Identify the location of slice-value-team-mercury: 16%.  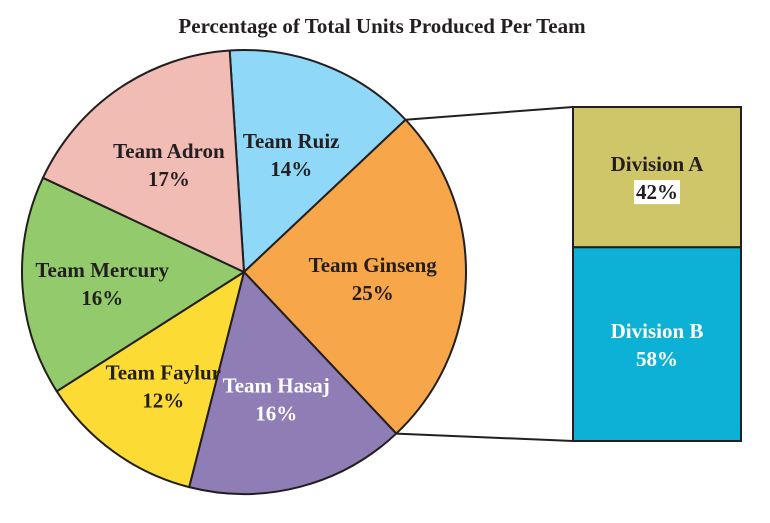
(102, 298).